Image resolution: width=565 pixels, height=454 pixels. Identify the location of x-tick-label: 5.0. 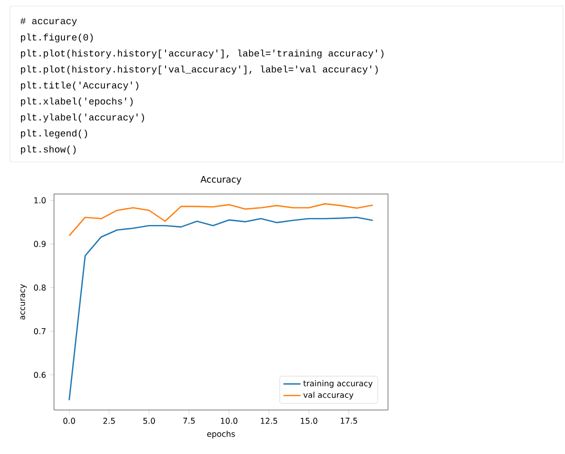
(149, 421).